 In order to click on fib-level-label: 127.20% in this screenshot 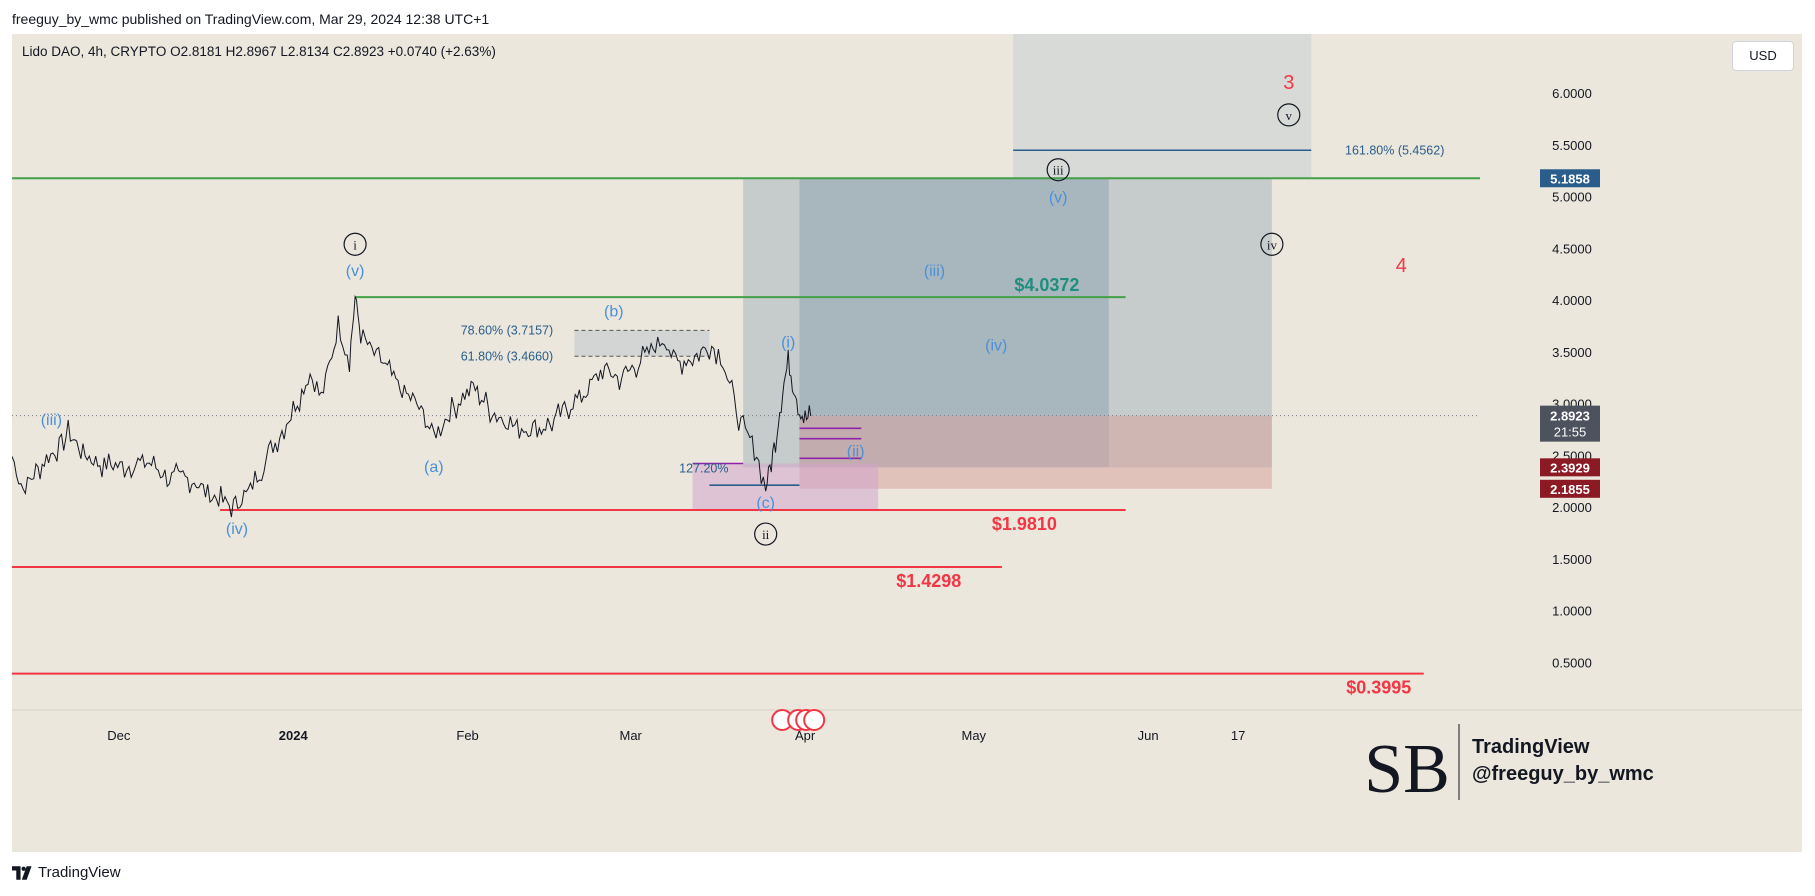, I will do `click(703, 469)`.